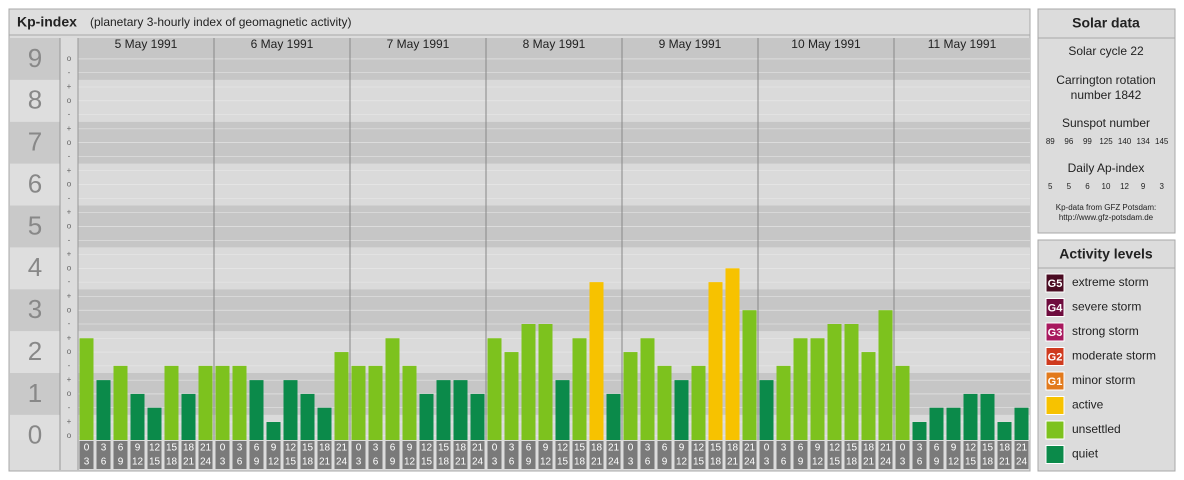  Describe the element at coordinates (690, 44) in the screenshot. I see `day-label: 9 May 1991` at that location.